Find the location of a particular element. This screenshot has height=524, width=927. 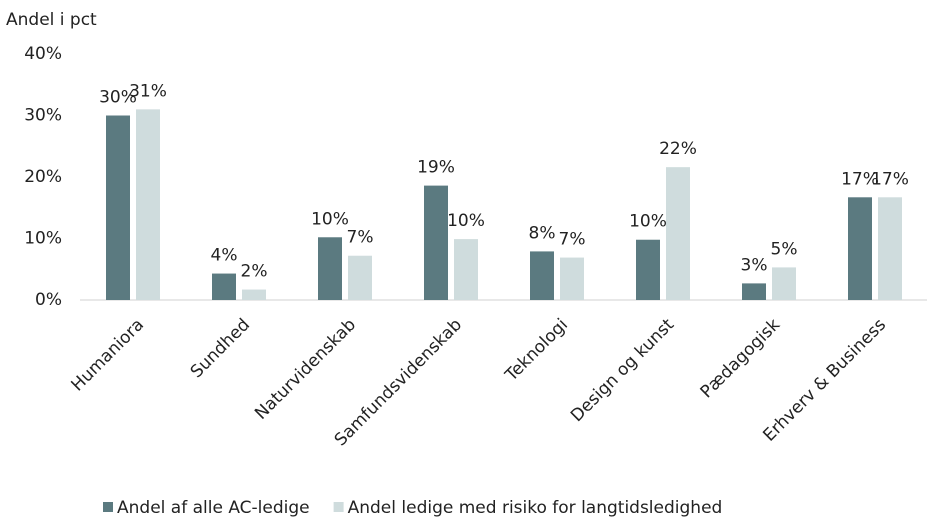

x-tick-label: Pædagogisk is located at coordinates (740, 358).